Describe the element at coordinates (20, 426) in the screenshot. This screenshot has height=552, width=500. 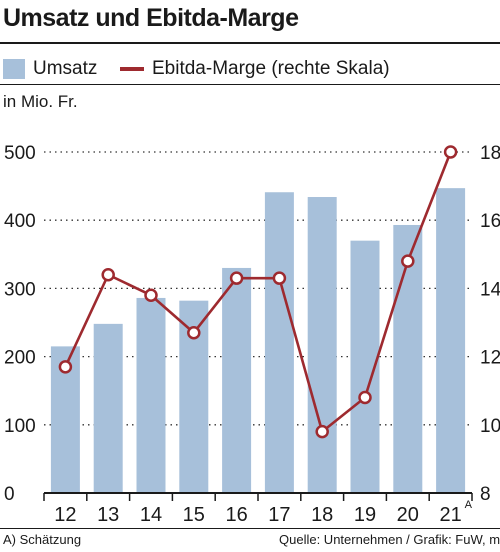
I see `left-tick-100: 100` at that location.